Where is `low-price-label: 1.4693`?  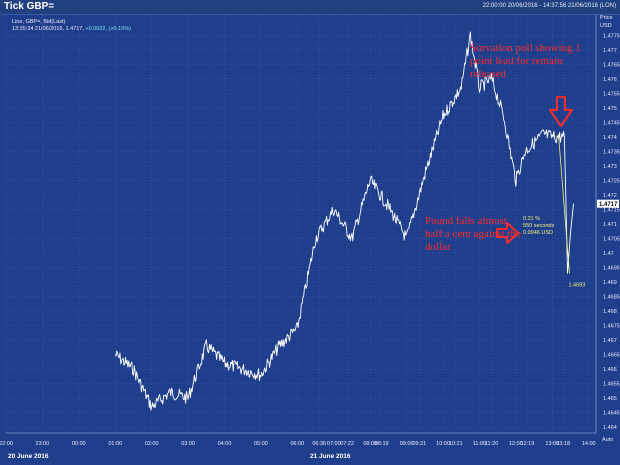 low-price-label: 1.4693 is located at coordinates (576, 285).